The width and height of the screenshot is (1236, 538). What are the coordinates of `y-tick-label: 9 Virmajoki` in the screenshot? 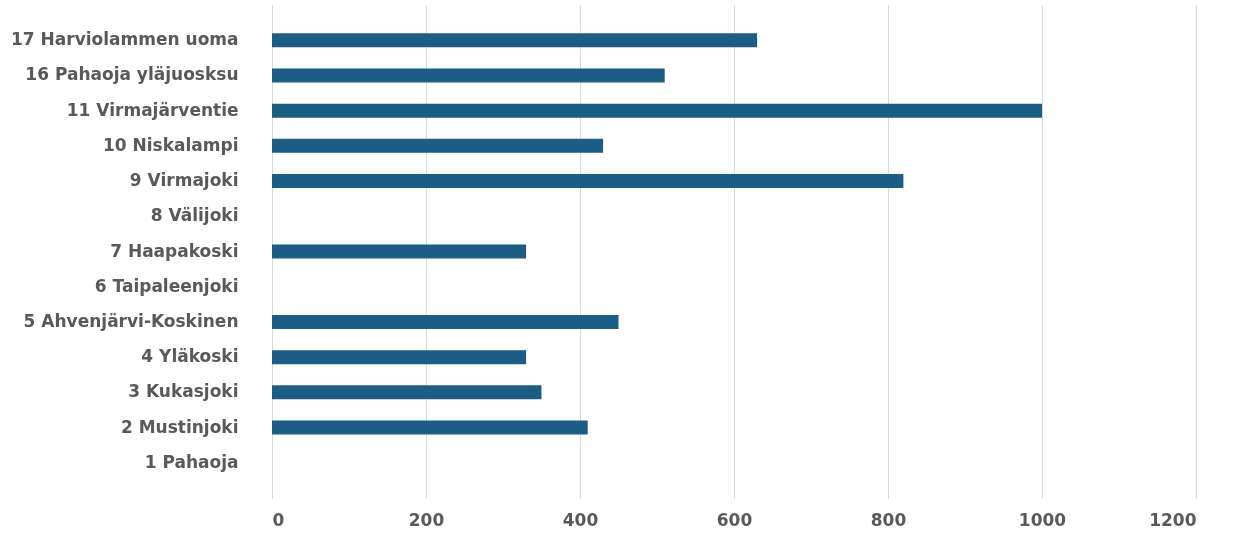 It's located at (184, 180).